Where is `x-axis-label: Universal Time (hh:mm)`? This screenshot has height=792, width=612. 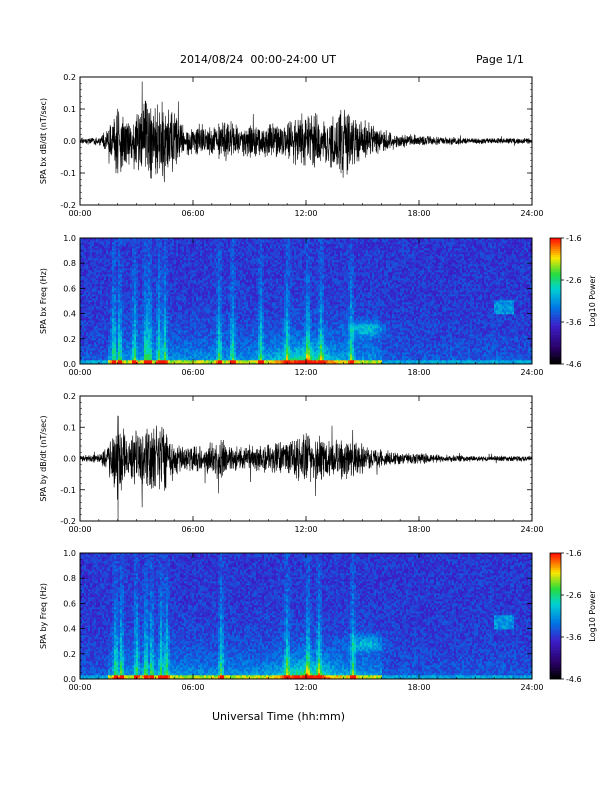 x-axis-label: Universal Time (hh:mm) is located at coordinates (278, 716).